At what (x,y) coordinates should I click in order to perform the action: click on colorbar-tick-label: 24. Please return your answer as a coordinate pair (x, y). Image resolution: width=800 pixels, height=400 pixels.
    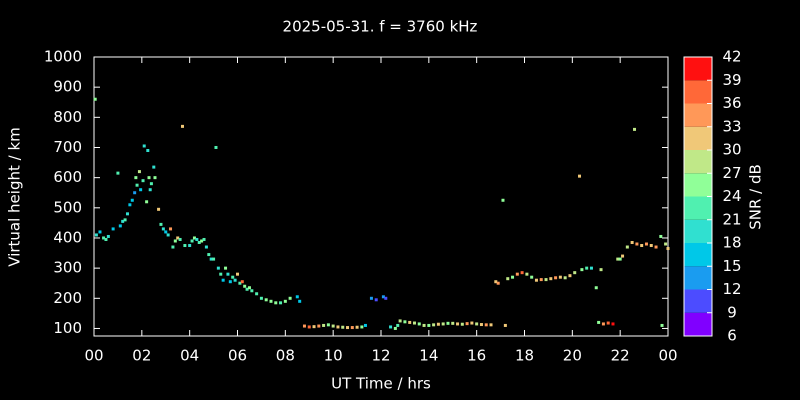
    Looking at the image, I should click on (731, 196).